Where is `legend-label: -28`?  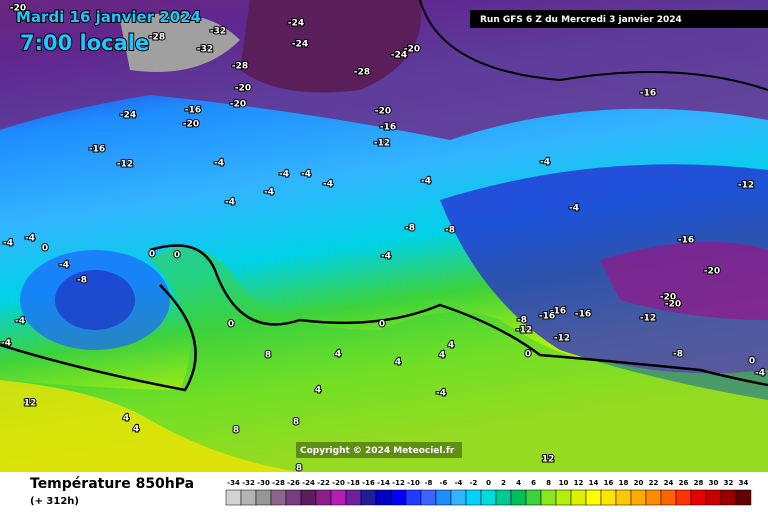
legend-label: -28 is located at coordinates (278, 483).